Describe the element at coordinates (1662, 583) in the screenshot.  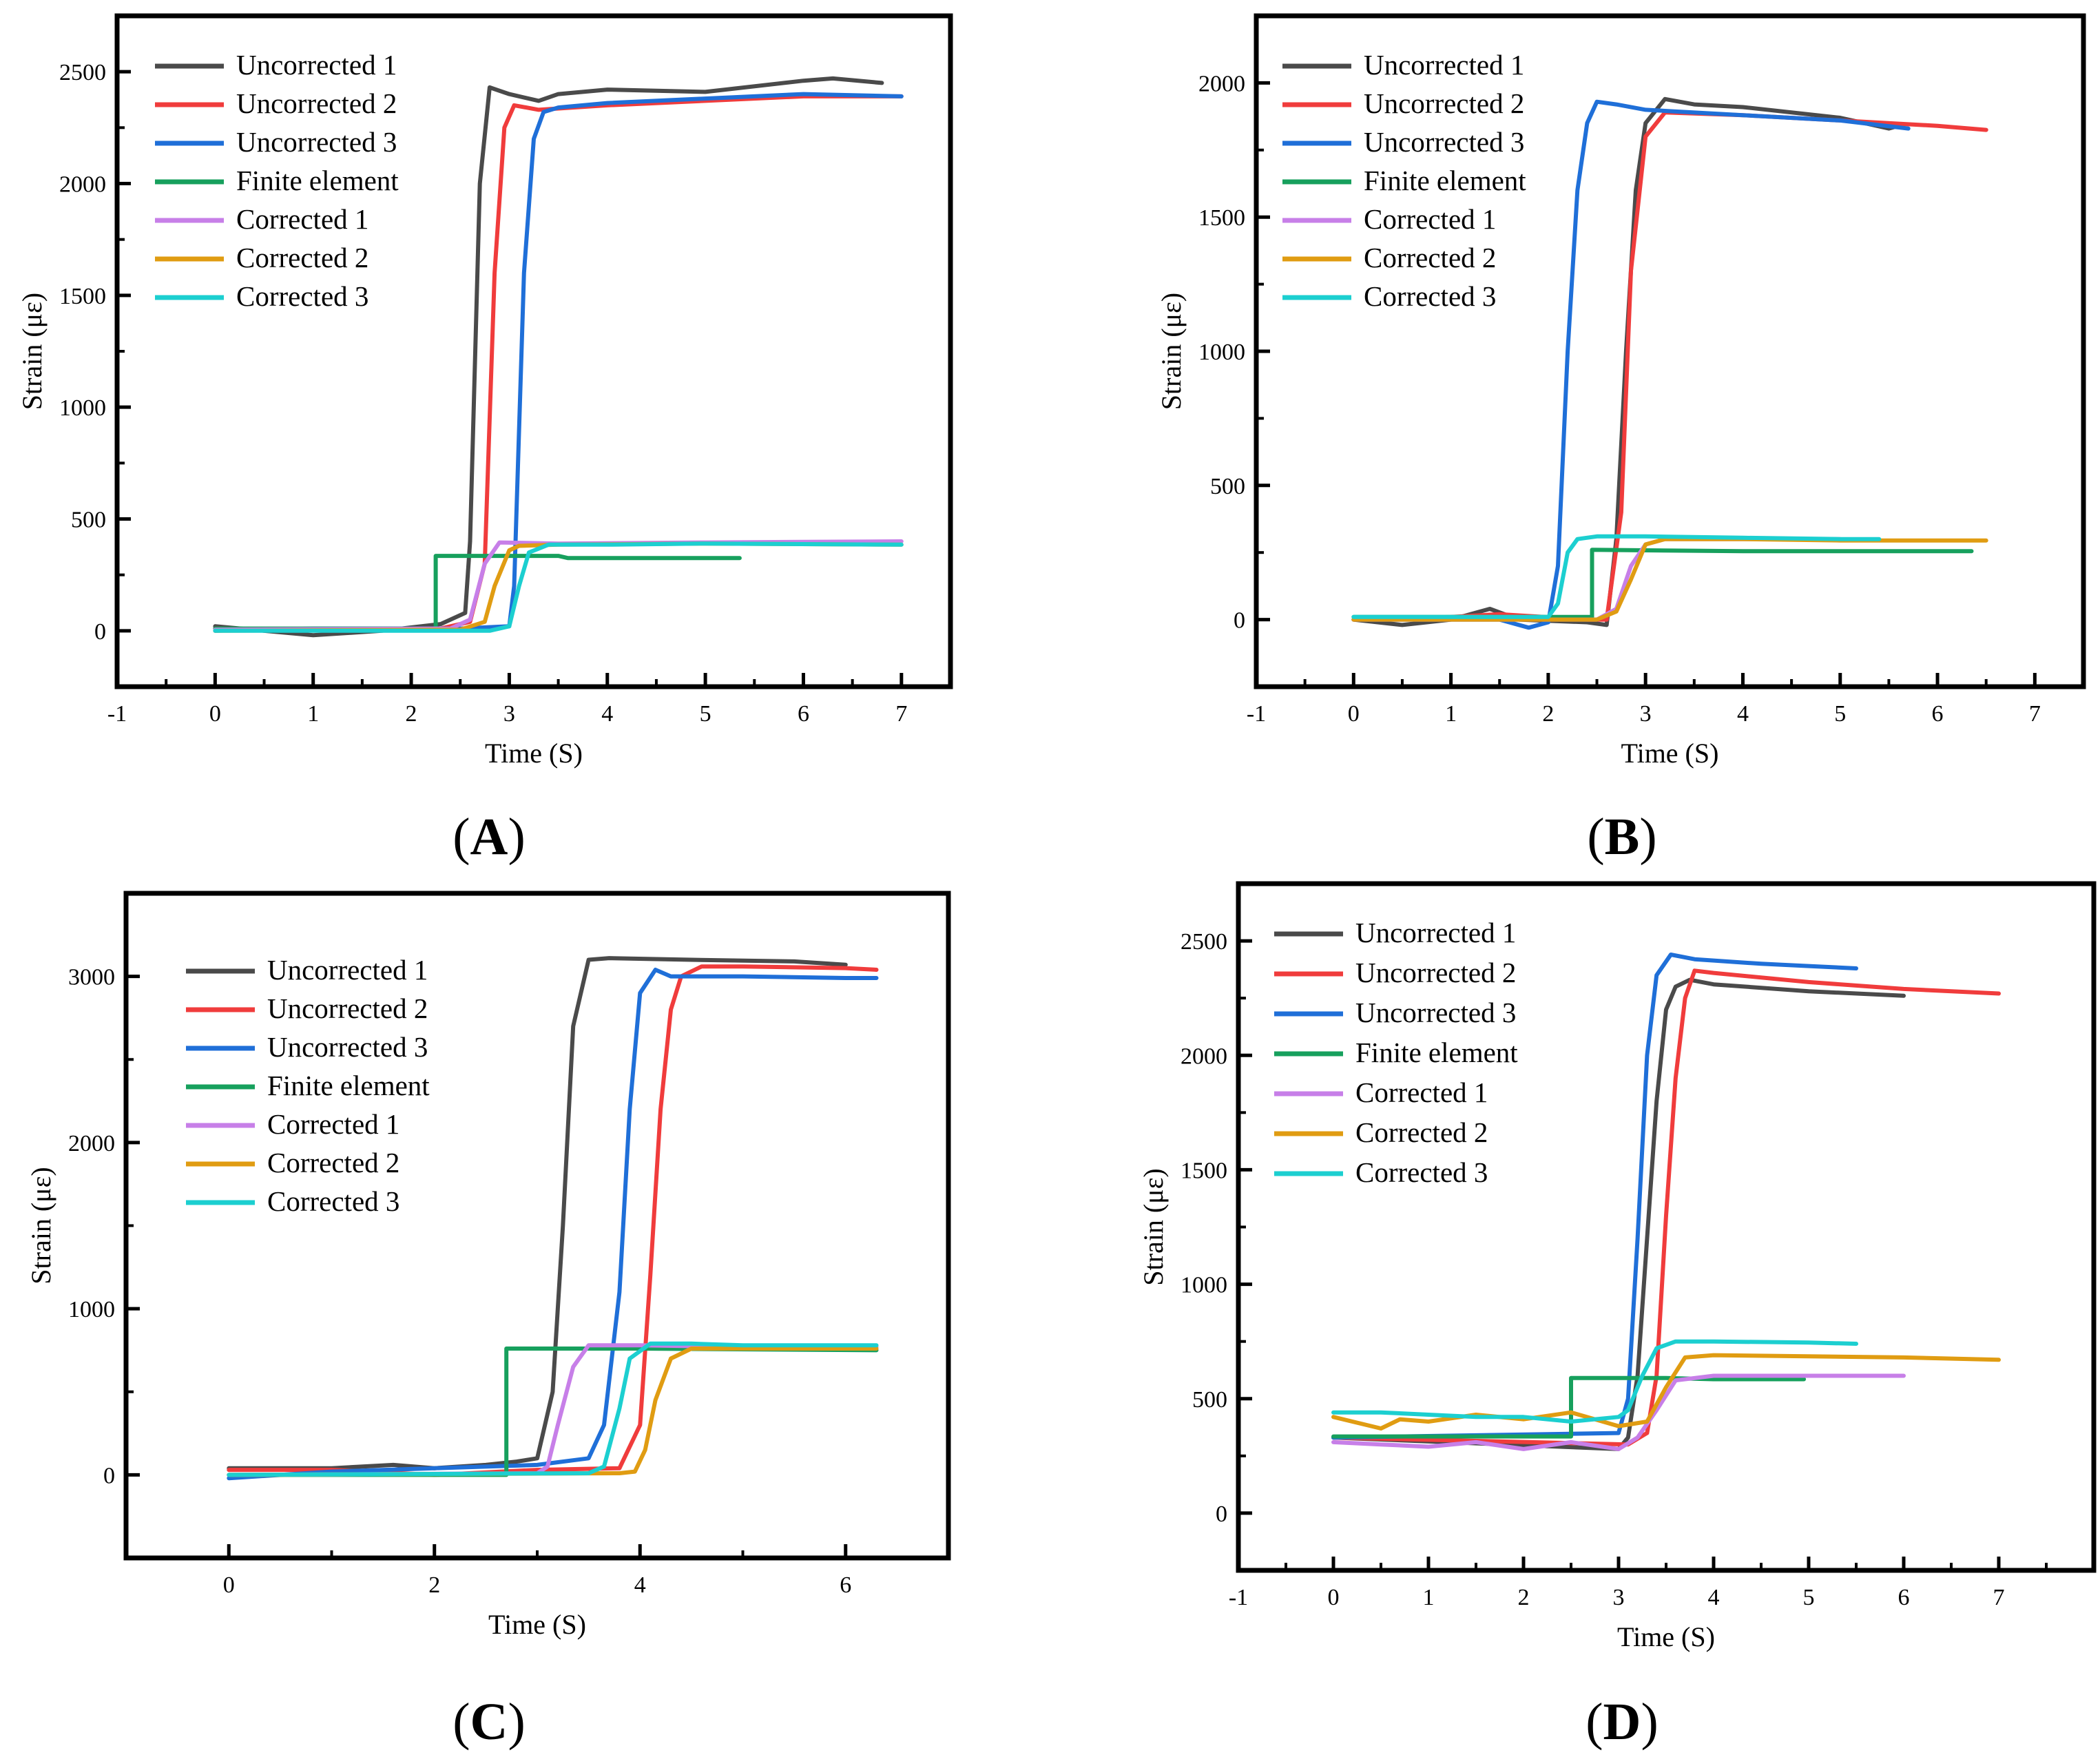
I see `series-line-finite-element` at that location.